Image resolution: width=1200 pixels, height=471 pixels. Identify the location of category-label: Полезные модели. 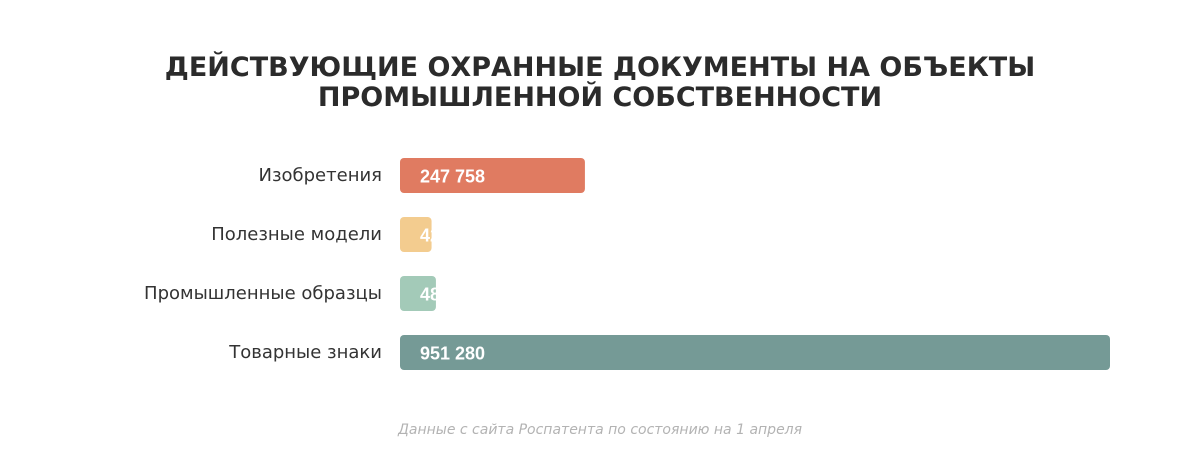
(296, 234).